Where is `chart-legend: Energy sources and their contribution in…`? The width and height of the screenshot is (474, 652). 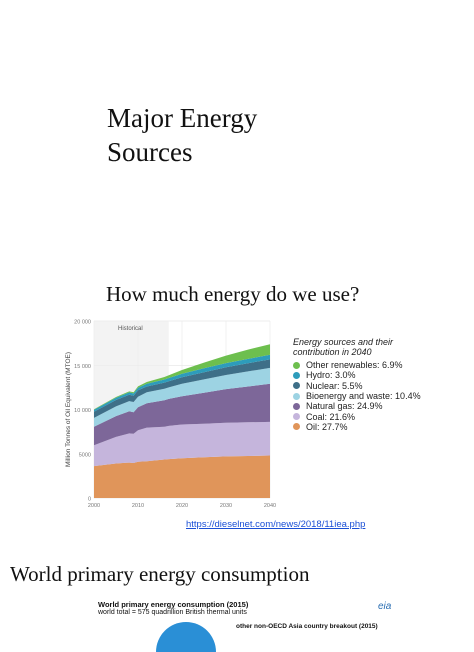 chart-legend: Energy sources and their contribution in… is located at coordinates (357, 384).